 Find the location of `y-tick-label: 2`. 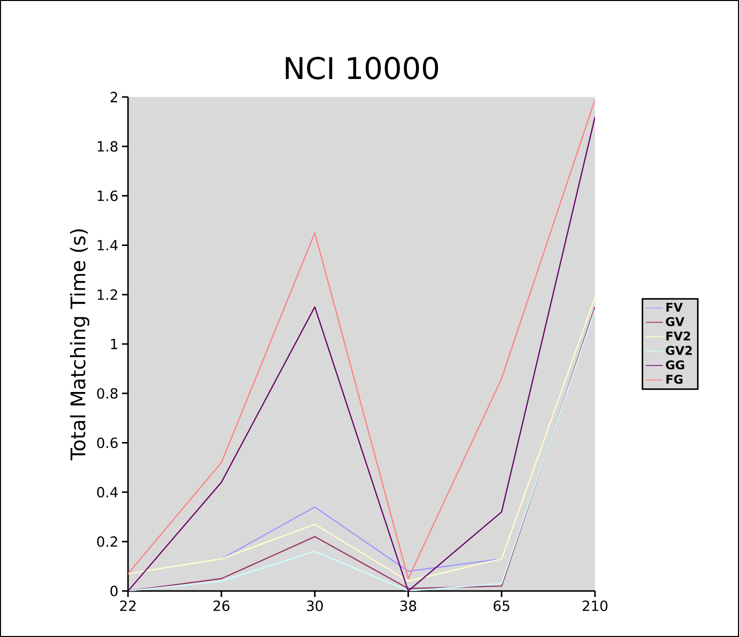

y-tick-label: 2 is located at coordinates (114, 97).